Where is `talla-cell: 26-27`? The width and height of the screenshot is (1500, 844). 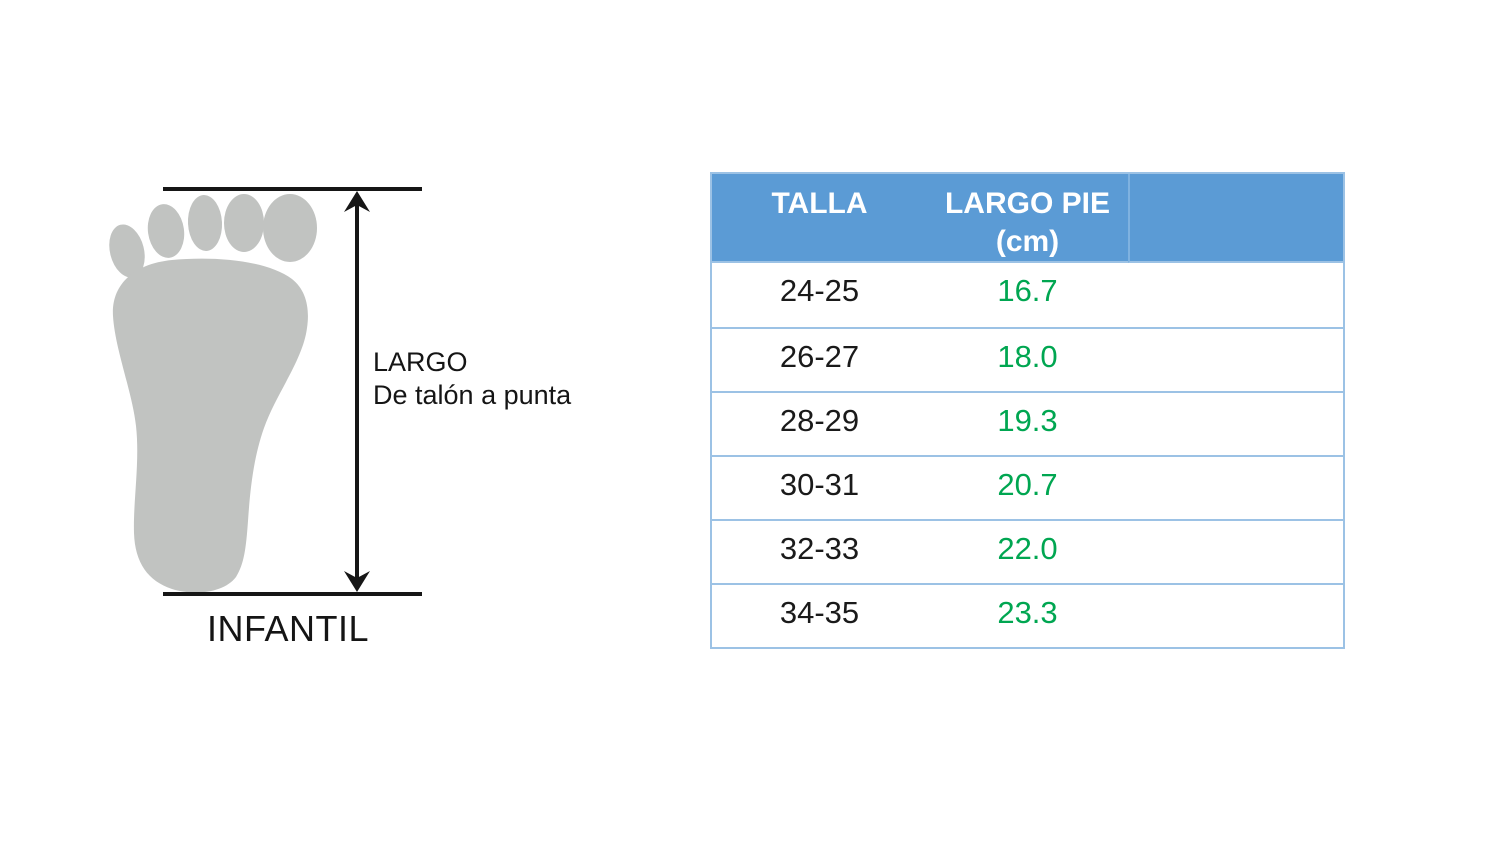
talla-cell: 26-27 is located at coordinates (819, 359).